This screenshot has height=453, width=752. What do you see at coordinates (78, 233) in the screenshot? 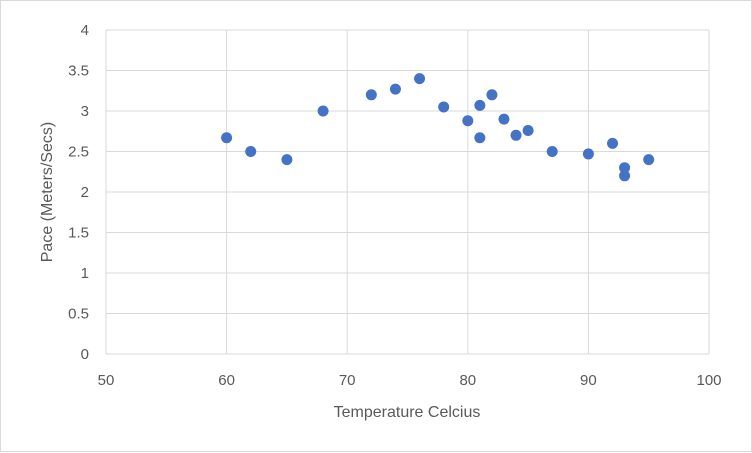
I see `y-tick-label: 1.5` at bounding box center [78, 233].